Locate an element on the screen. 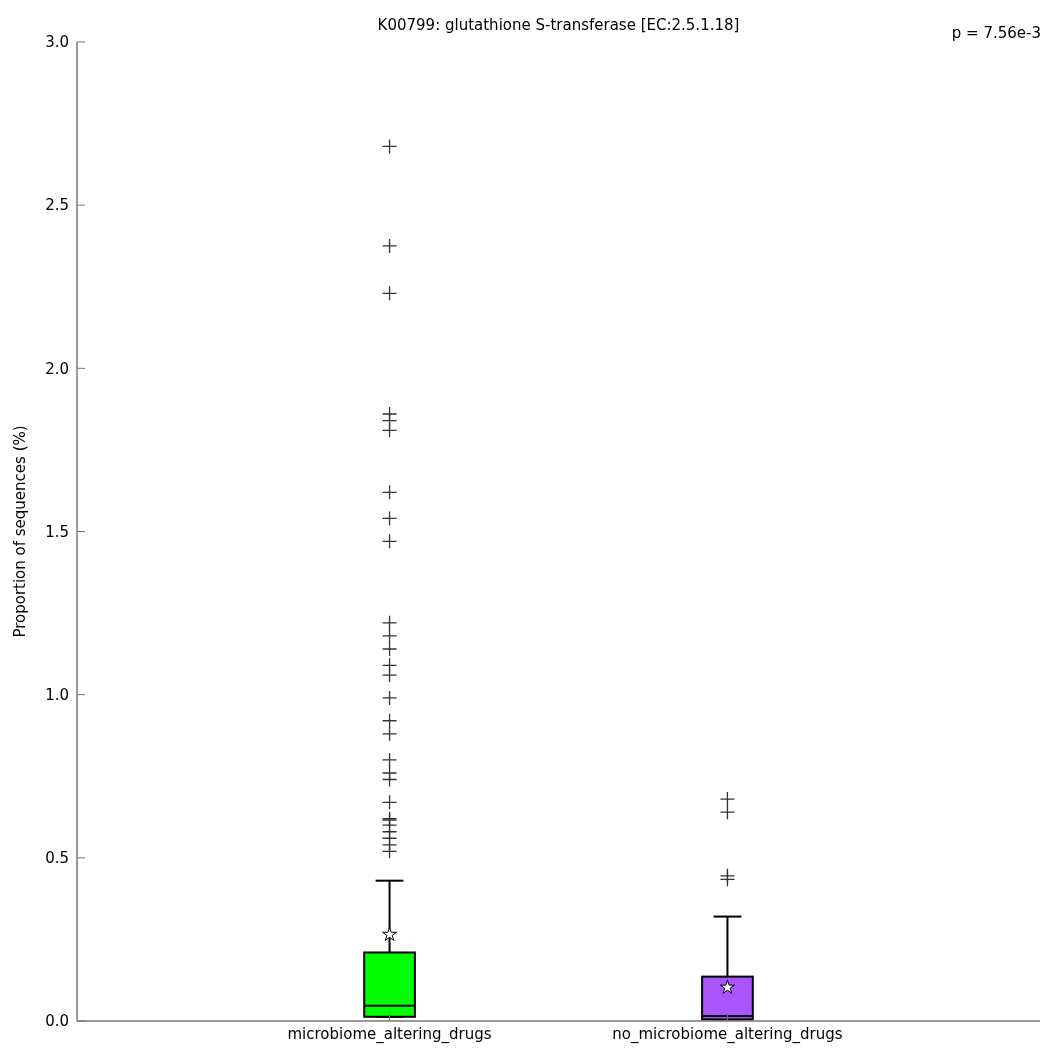  x-tick-label: no_microbiome_altering_drugs is located at coordinates (727, 1034).